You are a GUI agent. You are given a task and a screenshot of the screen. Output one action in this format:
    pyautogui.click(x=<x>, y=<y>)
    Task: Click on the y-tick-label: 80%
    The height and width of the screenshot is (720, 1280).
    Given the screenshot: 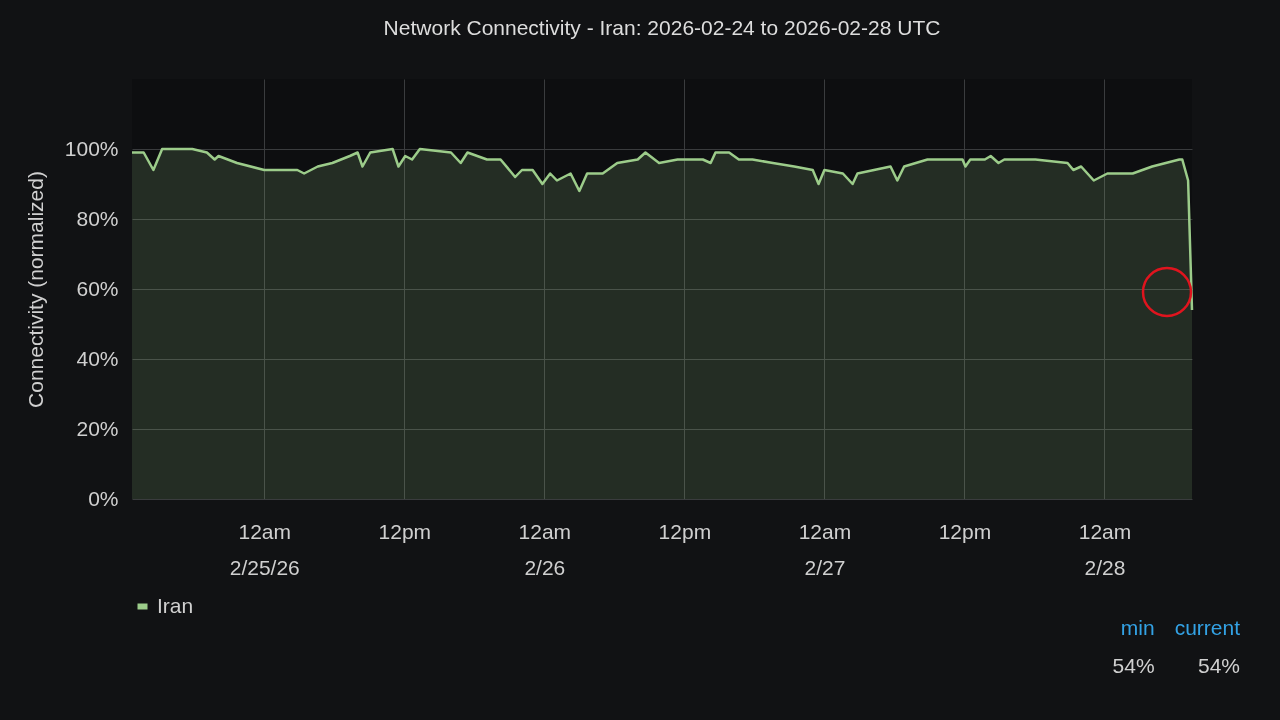 What is the action you would take?
    pyautogui.click(x=97, y=218)
    